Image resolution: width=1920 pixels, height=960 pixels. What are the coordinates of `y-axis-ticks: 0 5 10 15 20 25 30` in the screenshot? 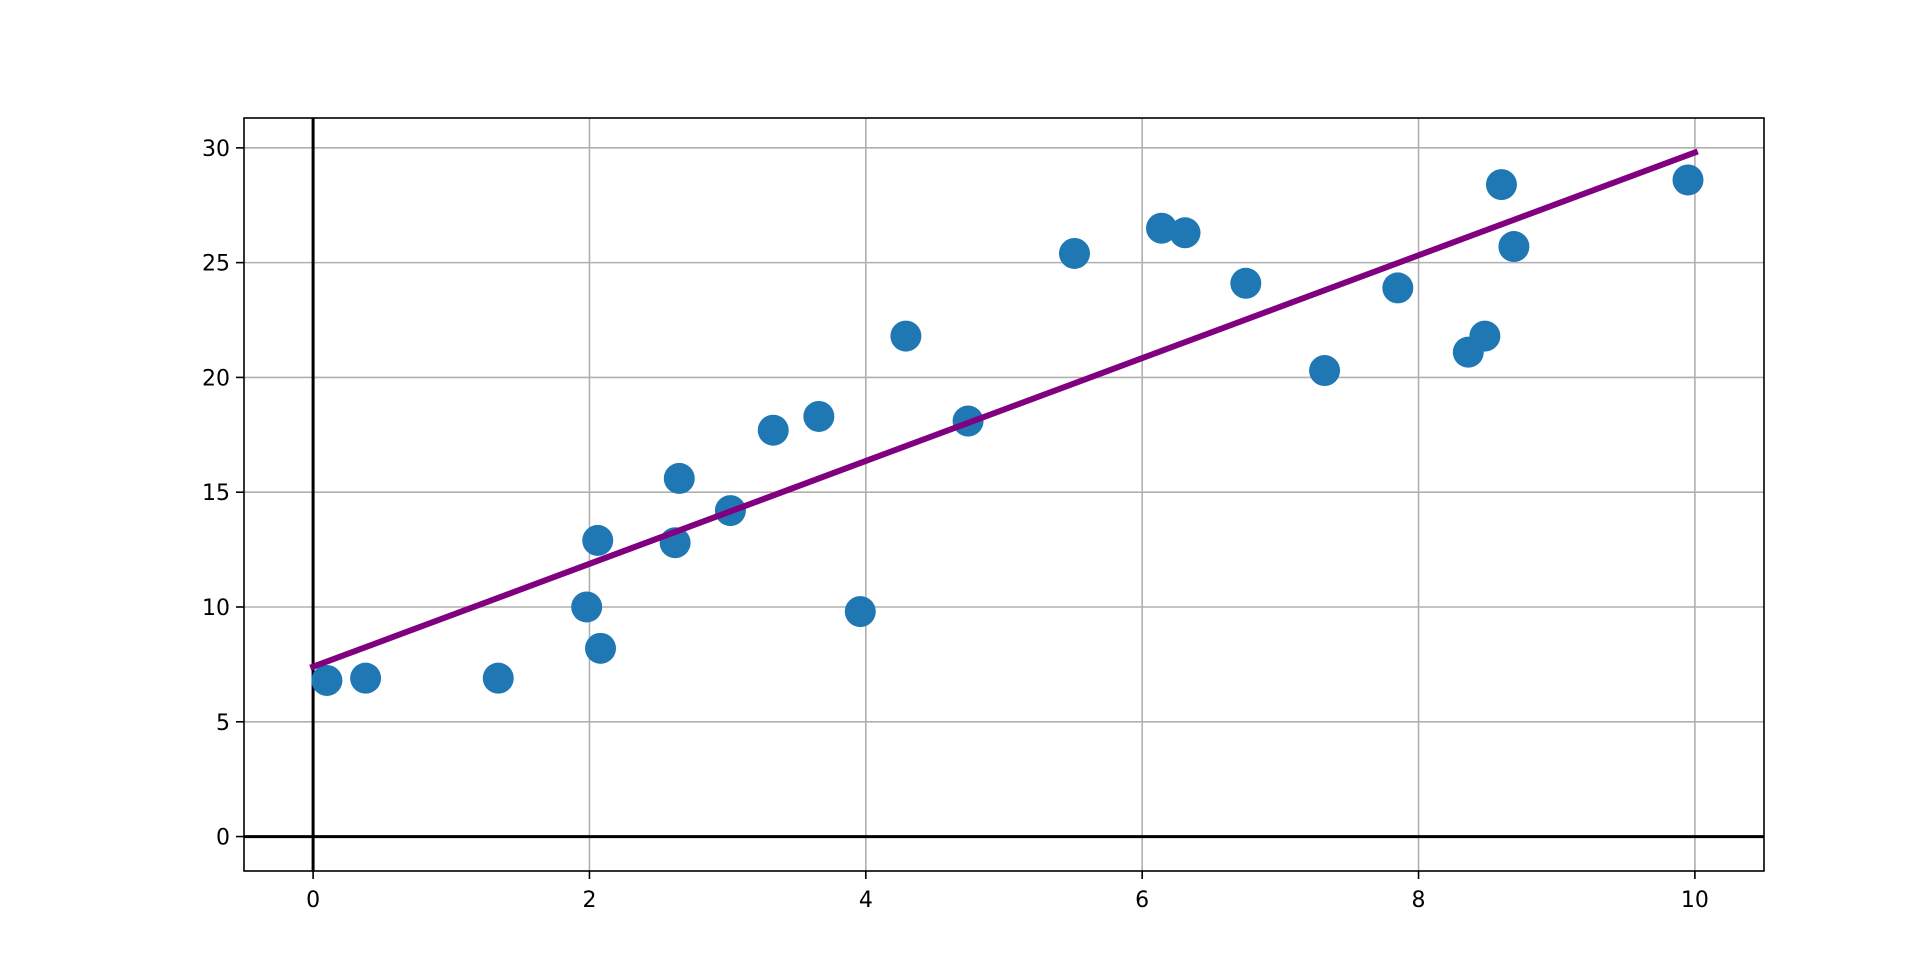 It's located at (223, 494).